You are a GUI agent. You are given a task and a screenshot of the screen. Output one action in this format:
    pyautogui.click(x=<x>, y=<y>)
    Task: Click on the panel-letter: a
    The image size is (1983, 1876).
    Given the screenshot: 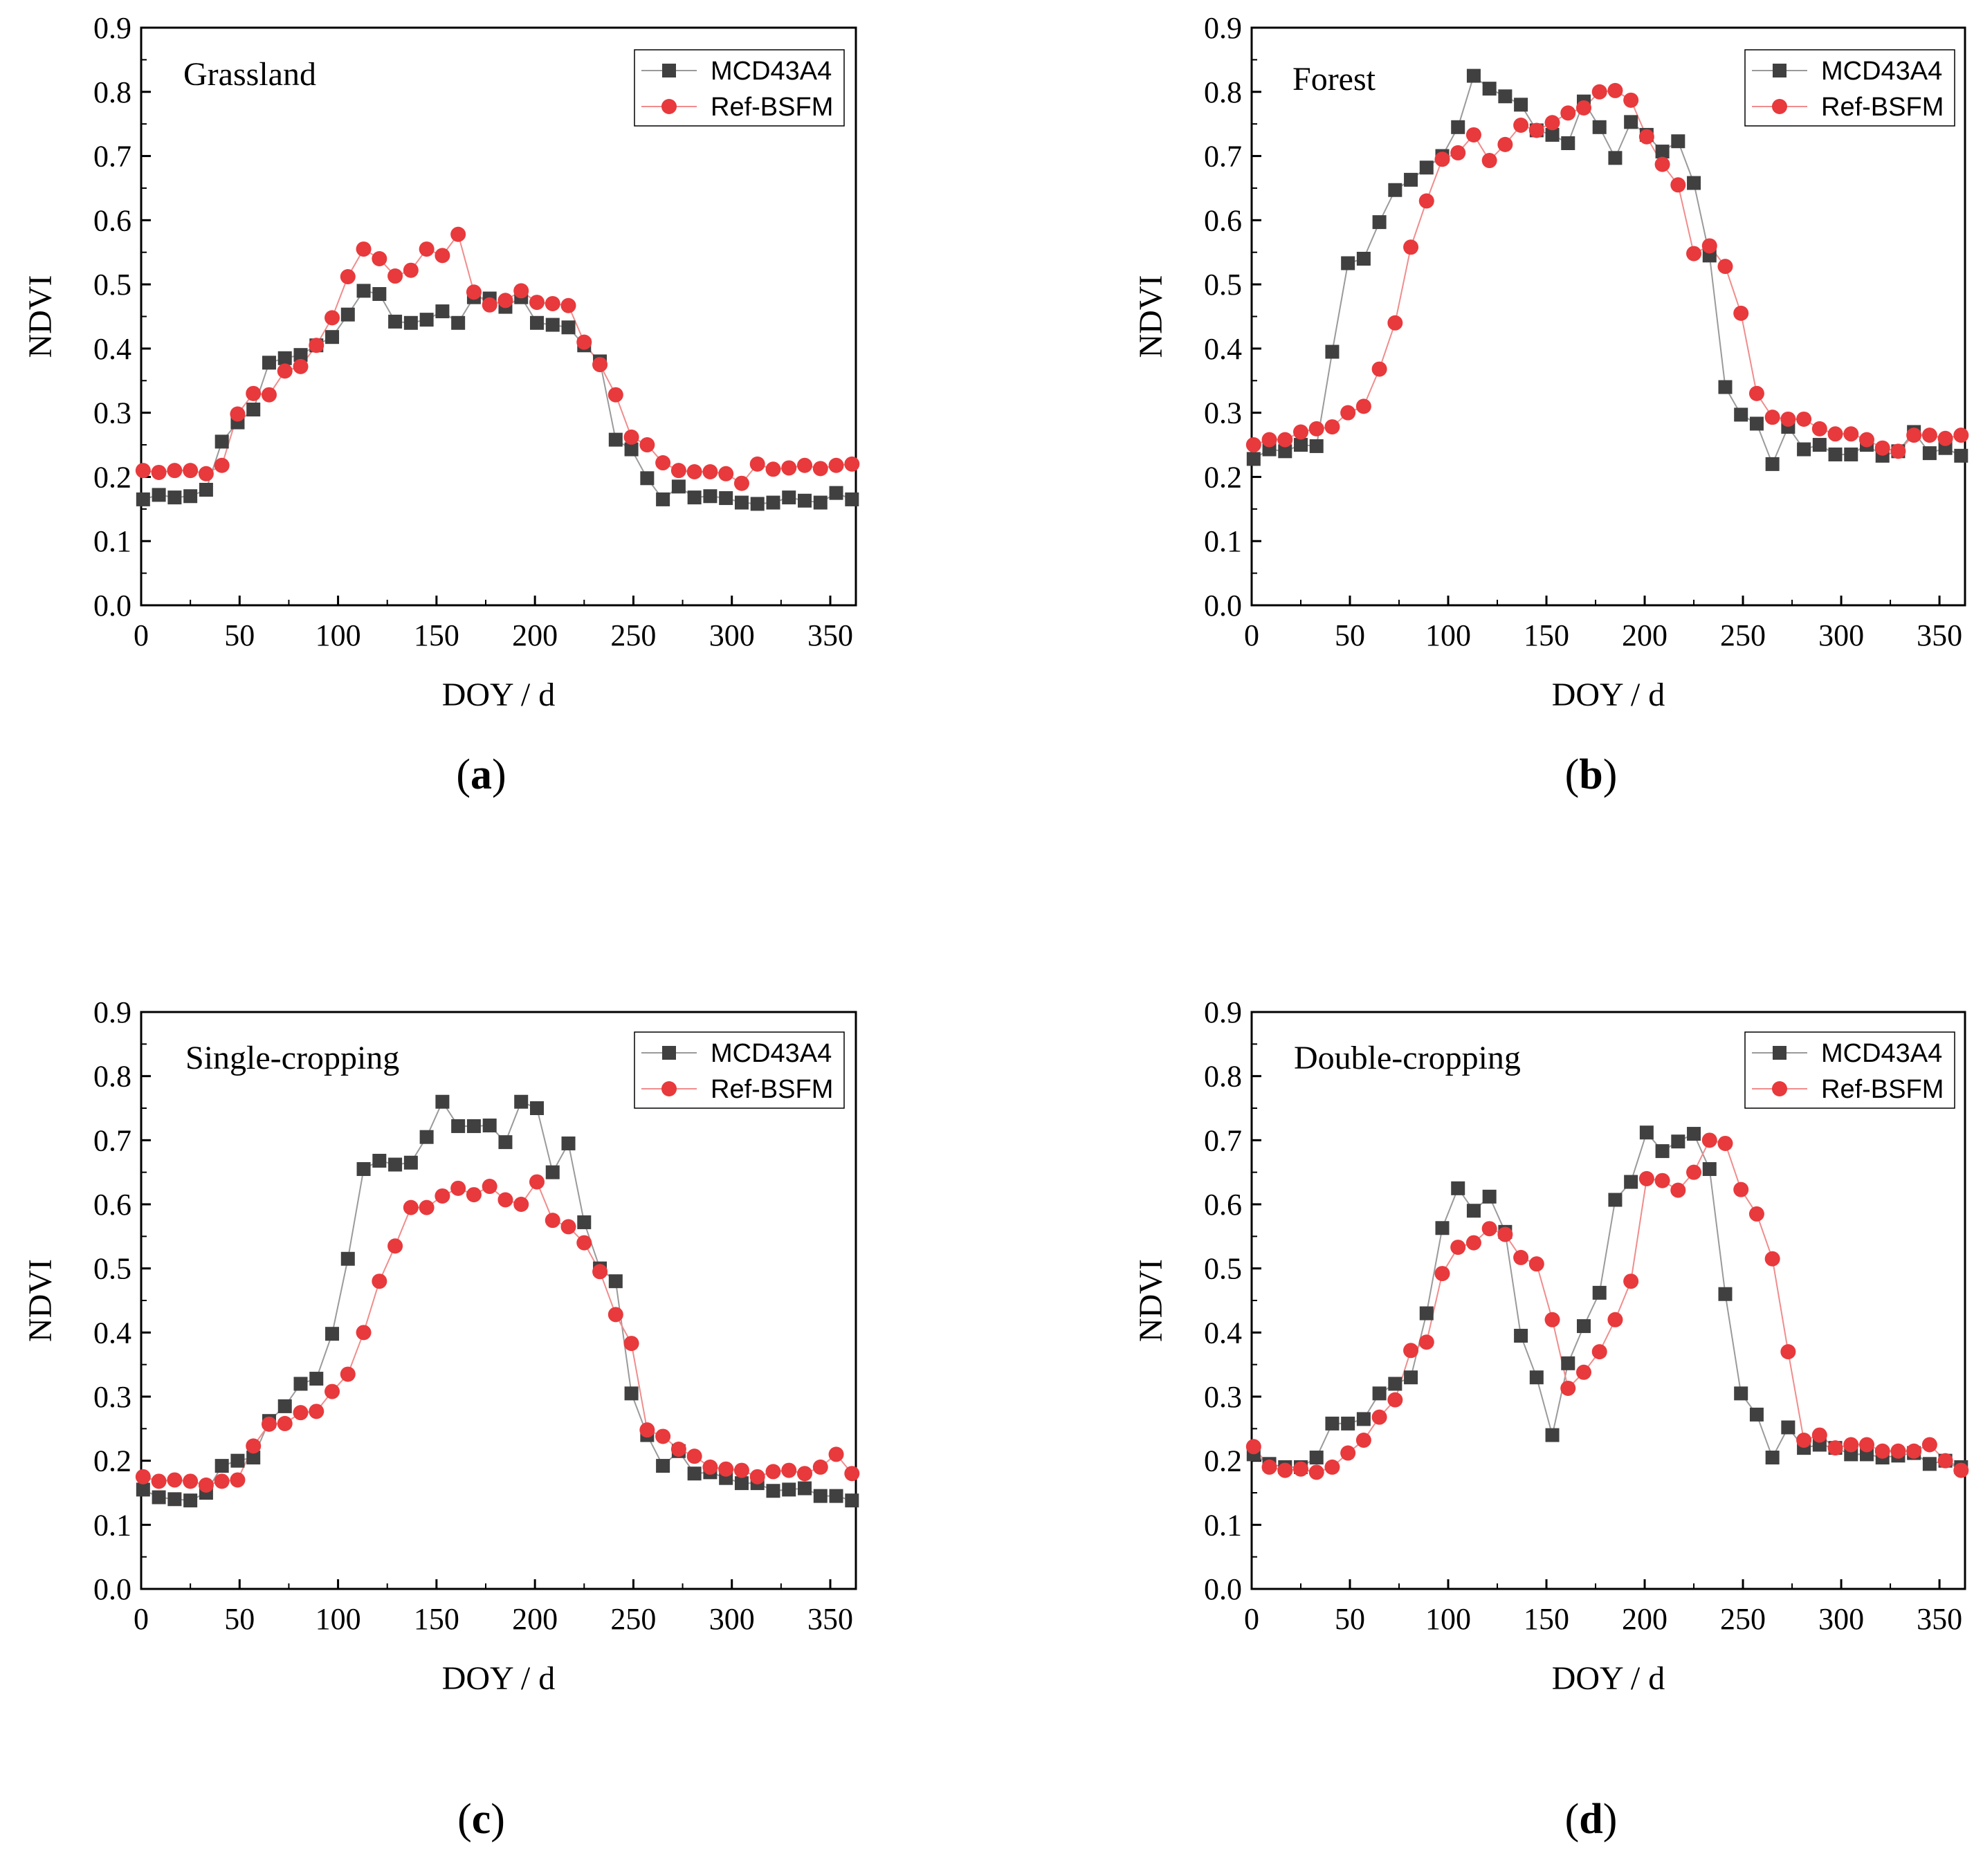 What is the action you would take?
    pyautogui.click(x=481, y=774)
    